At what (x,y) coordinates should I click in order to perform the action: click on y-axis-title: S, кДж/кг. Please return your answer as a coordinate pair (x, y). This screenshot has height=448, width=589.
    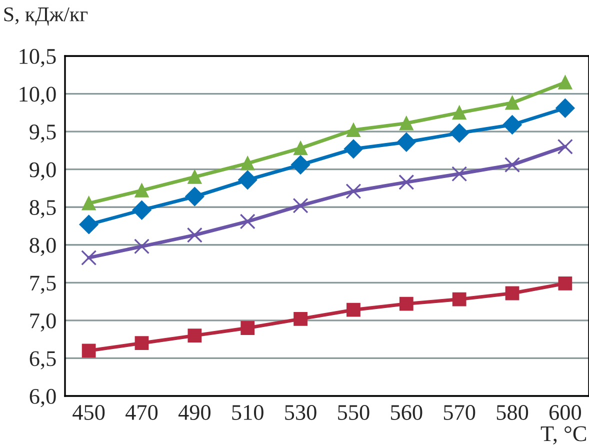
    Looking at the image, I should click on (46, 16).